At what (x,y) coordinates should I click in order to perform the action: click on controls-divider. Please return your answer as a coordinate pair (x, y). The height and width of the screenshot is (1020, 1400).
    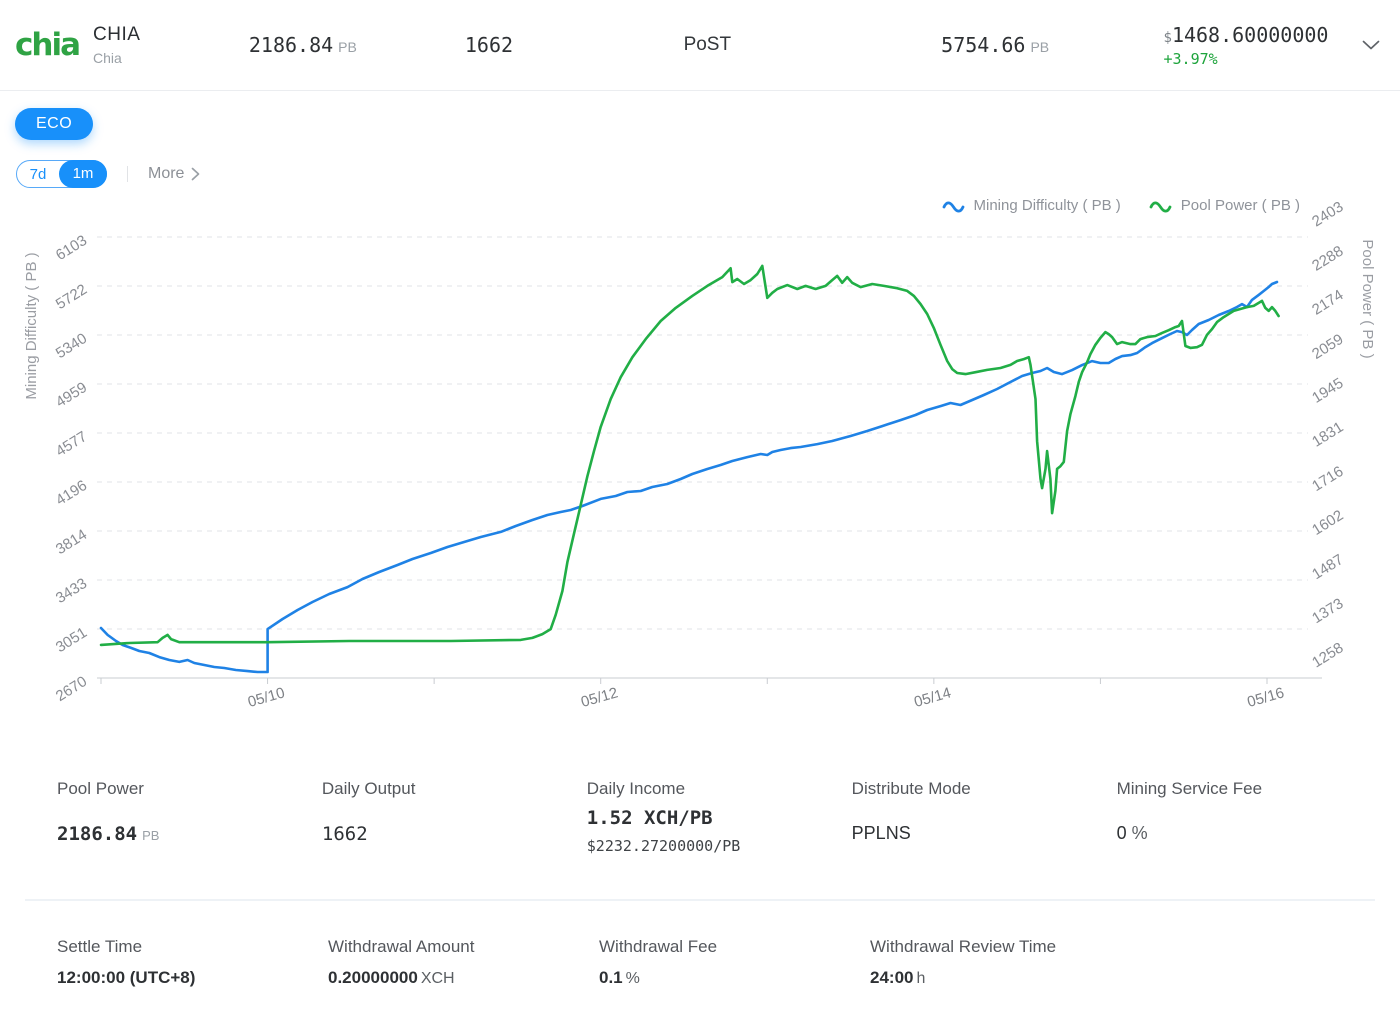
    Looking at the image, I should click on (127, 174).